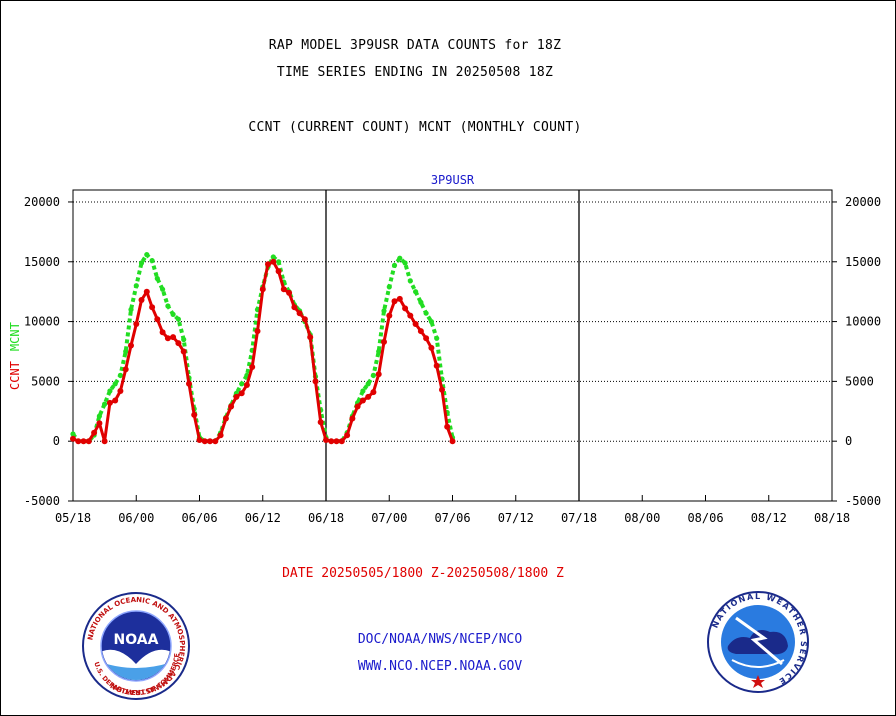 This screenshot has height=716, width=896. What do you see at coordinates (15, 336) in the screenshot?
I see `y-axis-label-mcnt: MCNT` at bounding box center [15, 336].